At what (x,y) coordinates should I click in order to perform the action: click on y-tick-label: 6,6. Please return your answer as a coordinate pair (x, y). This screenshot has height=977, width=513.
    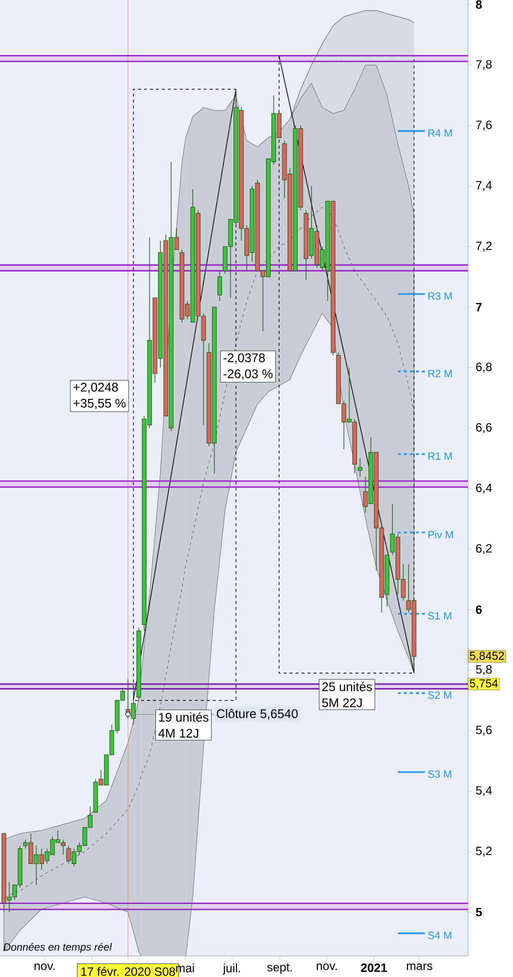
    Looking at the image, I should click on (484, 428).